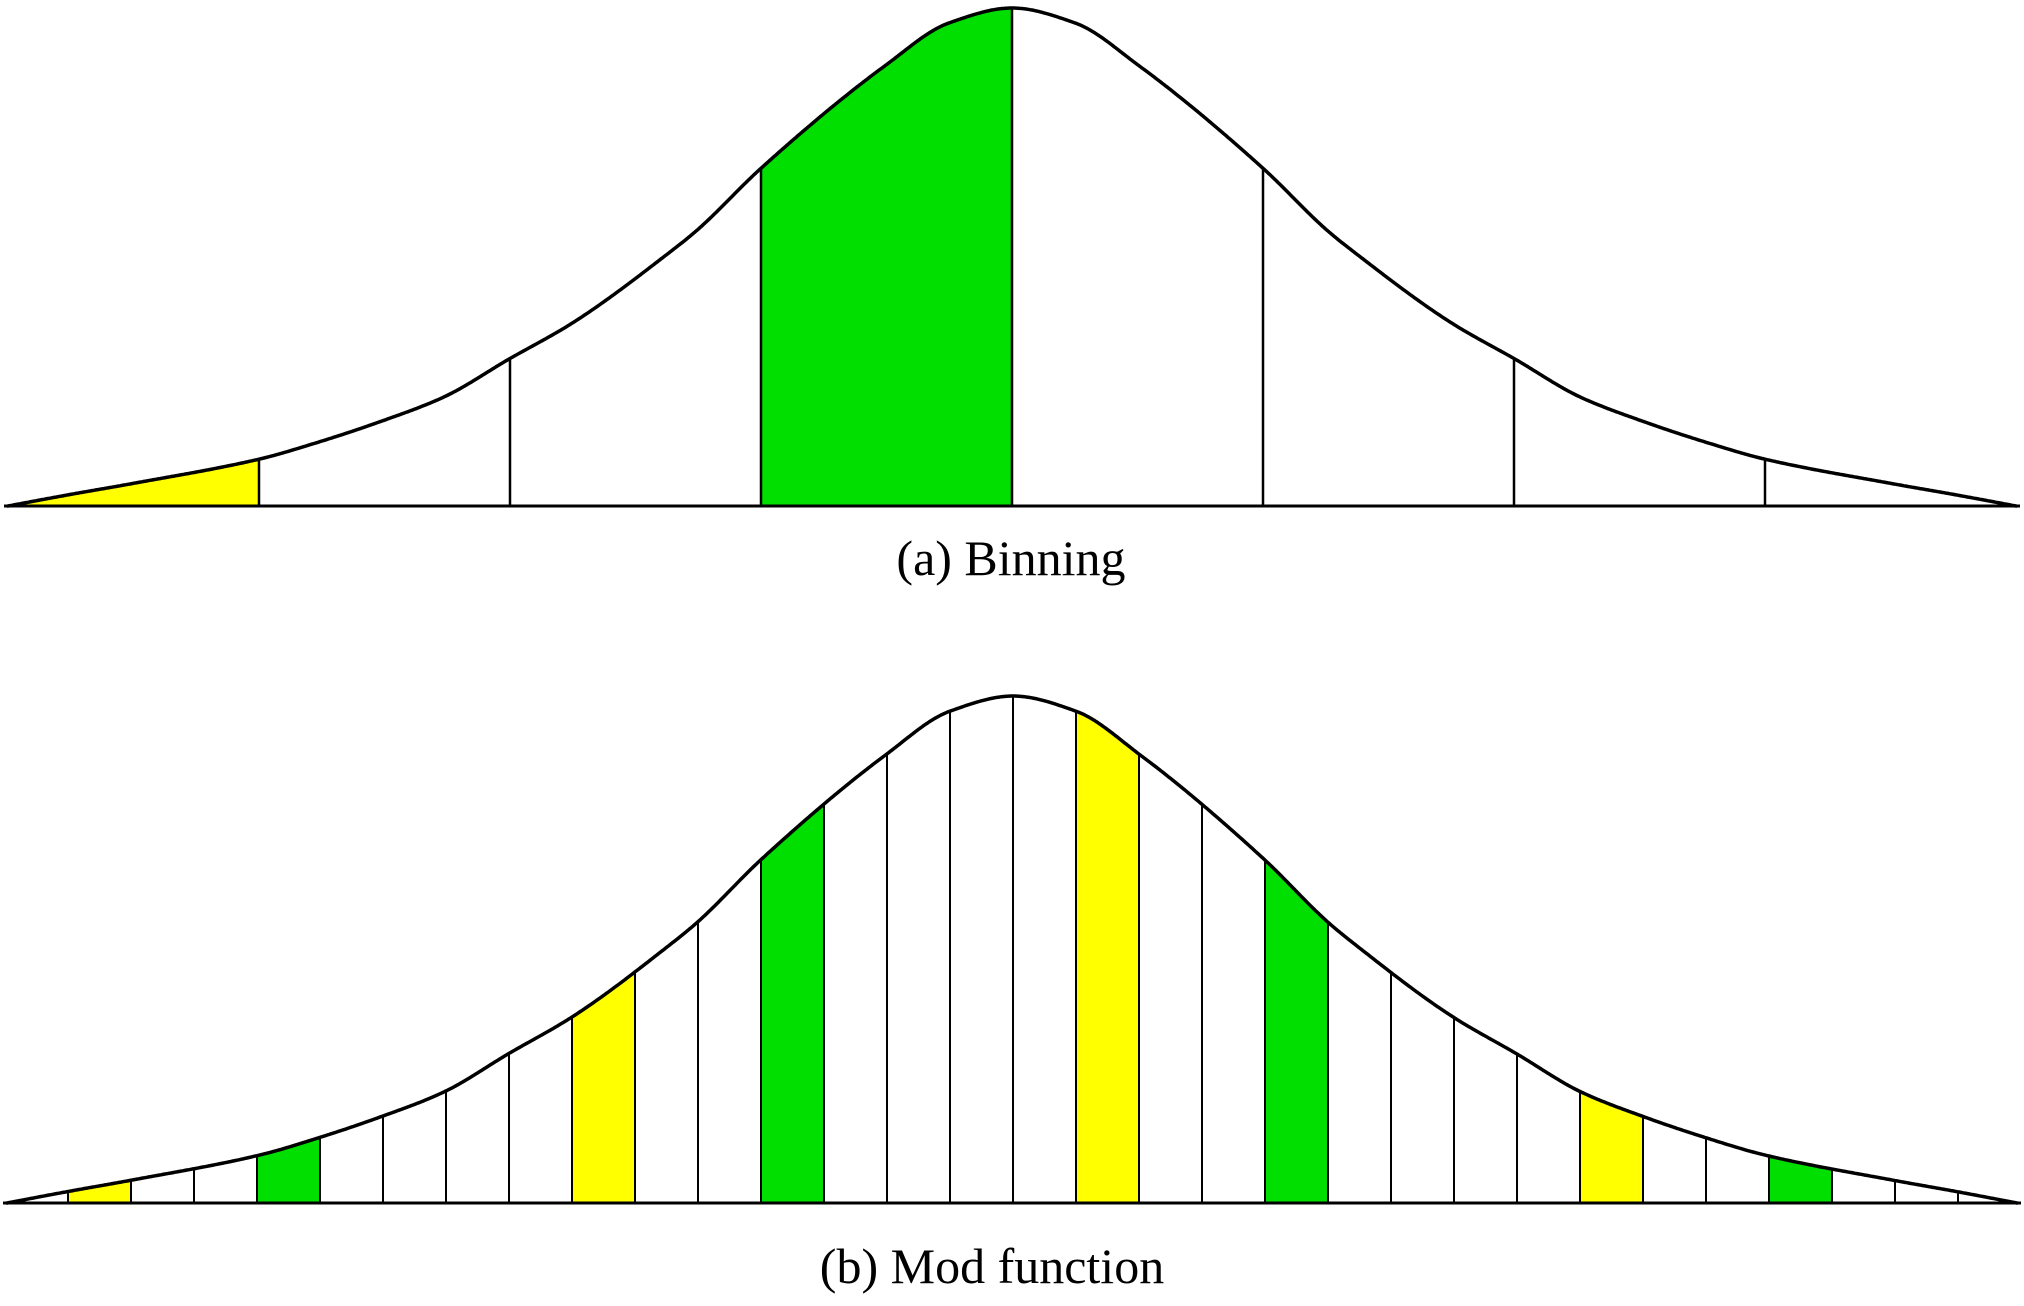  I want to click on bin-fill-green, so click(886, 257).